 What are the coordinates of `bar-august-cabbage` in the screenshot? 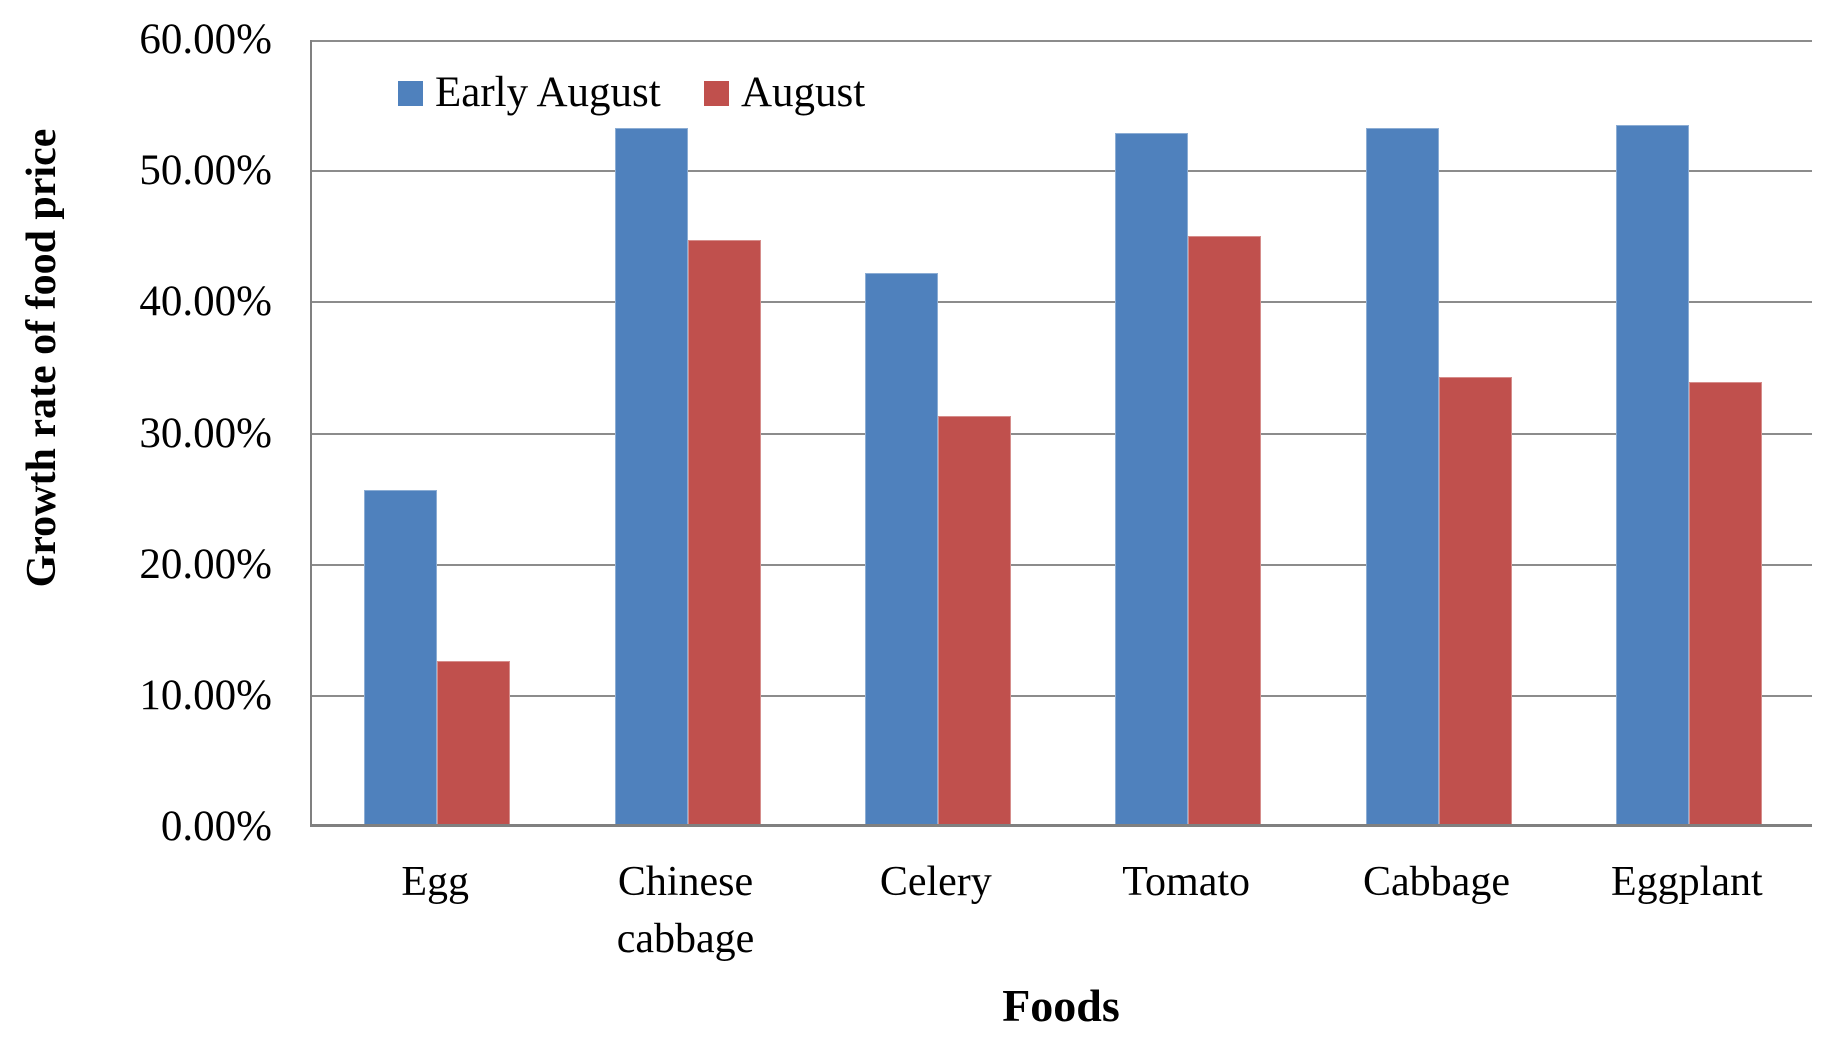 It's located at (1475, 600).